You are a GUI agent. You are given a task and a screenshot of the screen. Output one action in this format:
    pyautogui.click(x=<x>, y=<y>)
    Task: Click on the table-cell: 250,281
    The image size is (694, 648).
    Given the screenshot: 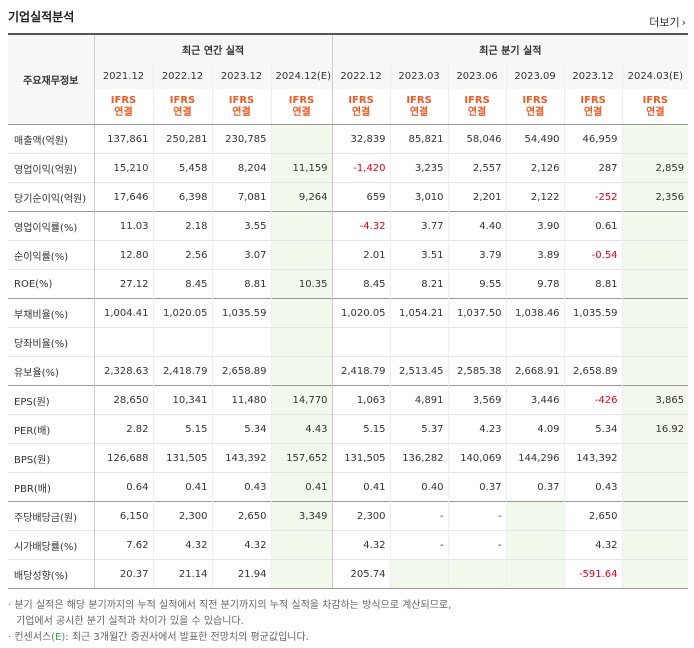 What is the action you would take?
    pyautogui.click(x=182, y=139)
    